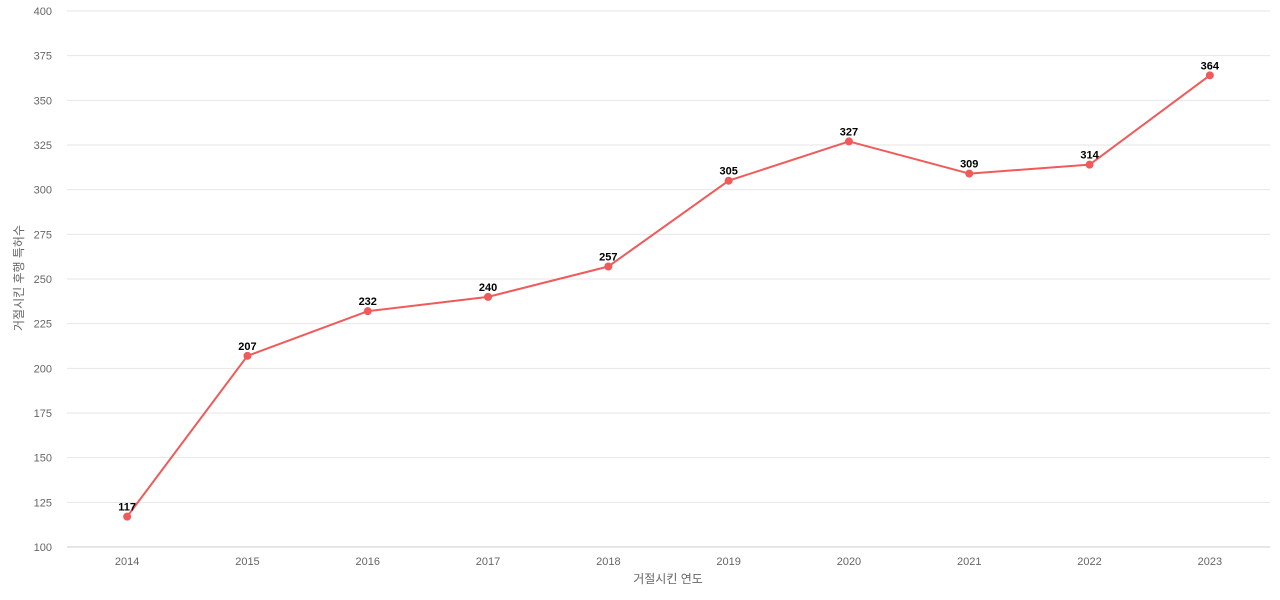 Image resolution: width=1280 pixels, height=600 pixels. I want to click on y-axis-ticks: 100 125 150 175 200 225 250 275 300 325 350 375 400, so click(43, 280).